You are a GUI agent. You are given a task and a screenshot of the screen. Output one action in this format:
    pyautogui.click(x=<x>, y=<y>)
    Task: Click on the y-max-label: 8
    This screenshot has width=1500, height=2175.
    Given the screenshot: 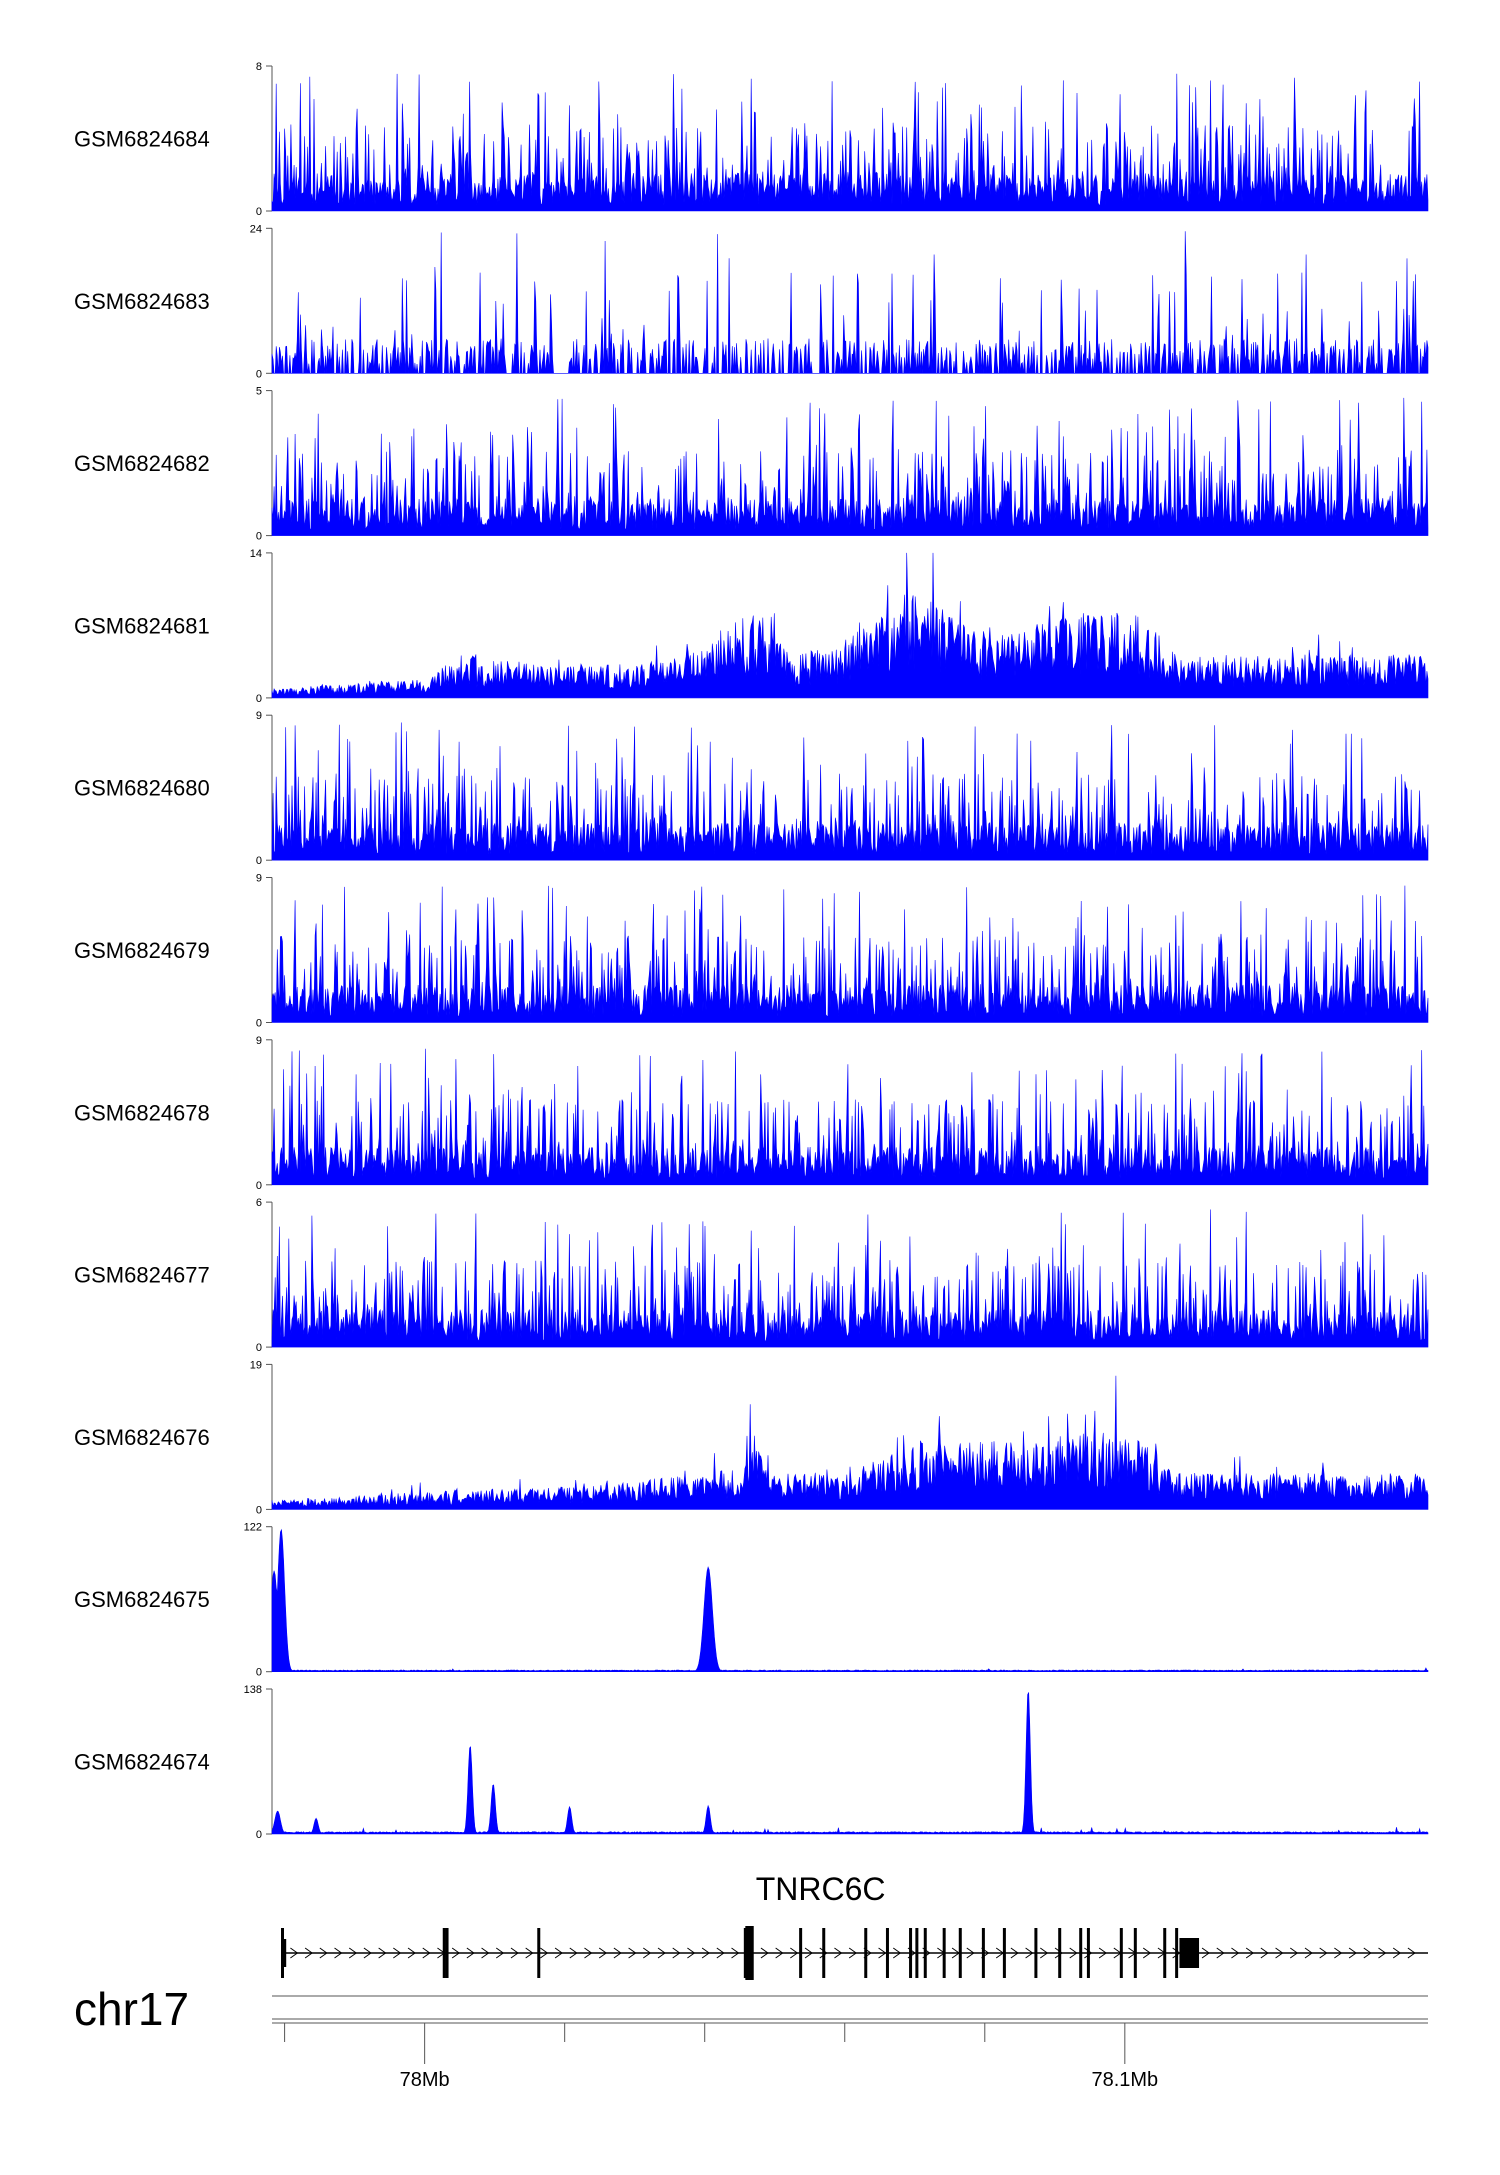 What is the action you would take?
    pyautogui.click(x=259, y=67)
    